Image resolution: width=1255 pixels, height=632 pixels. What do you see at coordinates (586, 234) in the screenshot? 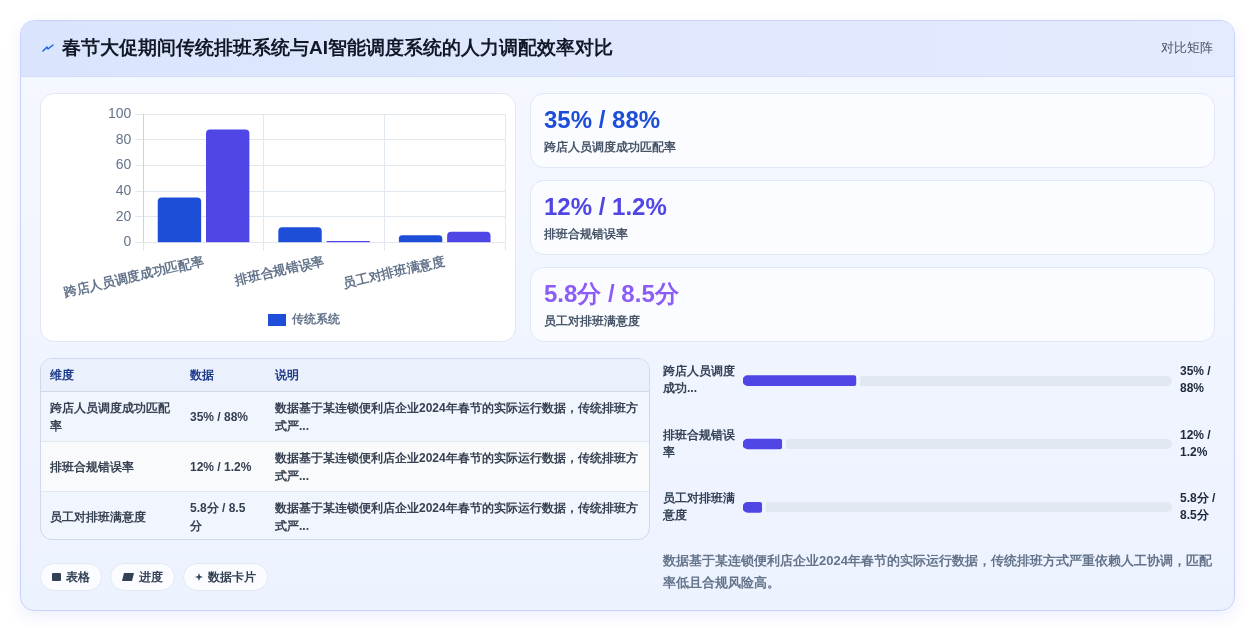
I see `category-label: 排班合规错误率` at bounding box center [586, 234].